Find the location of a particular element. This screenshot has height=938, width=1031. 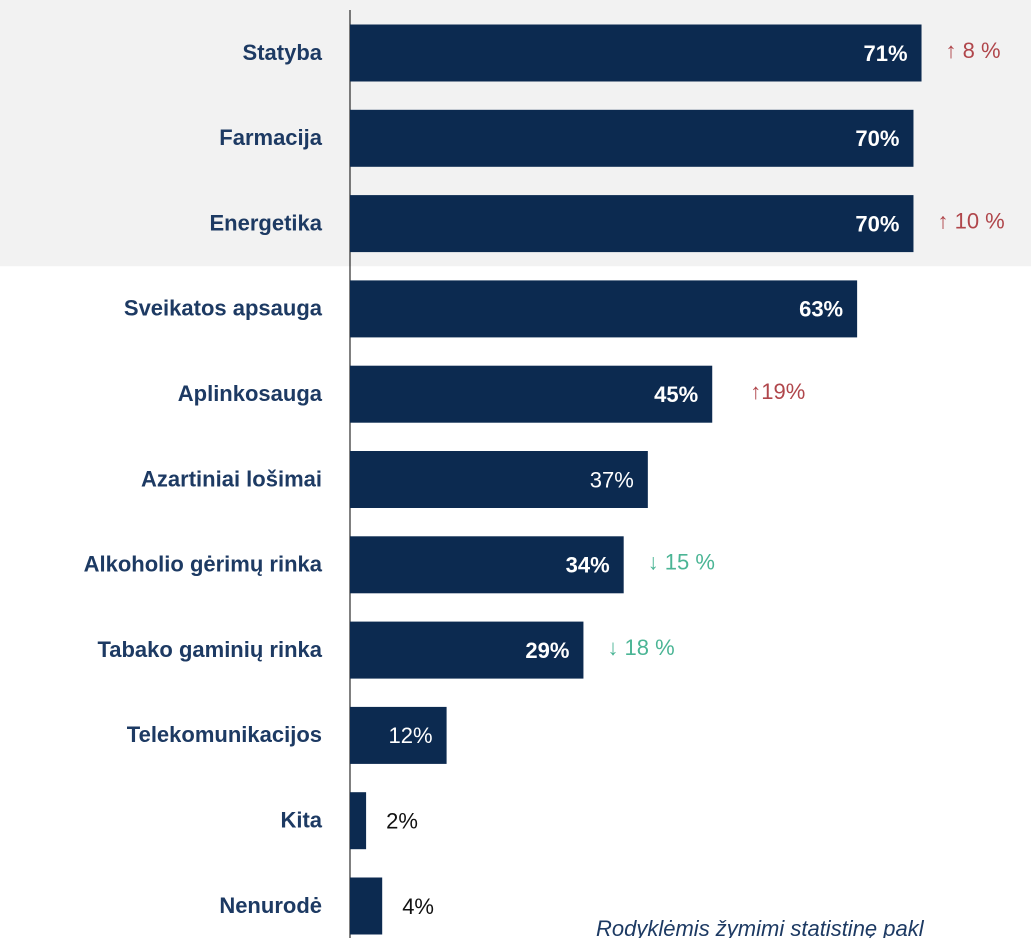

category-label: Azartiniai lošimai is located at coordinates (231, 478).